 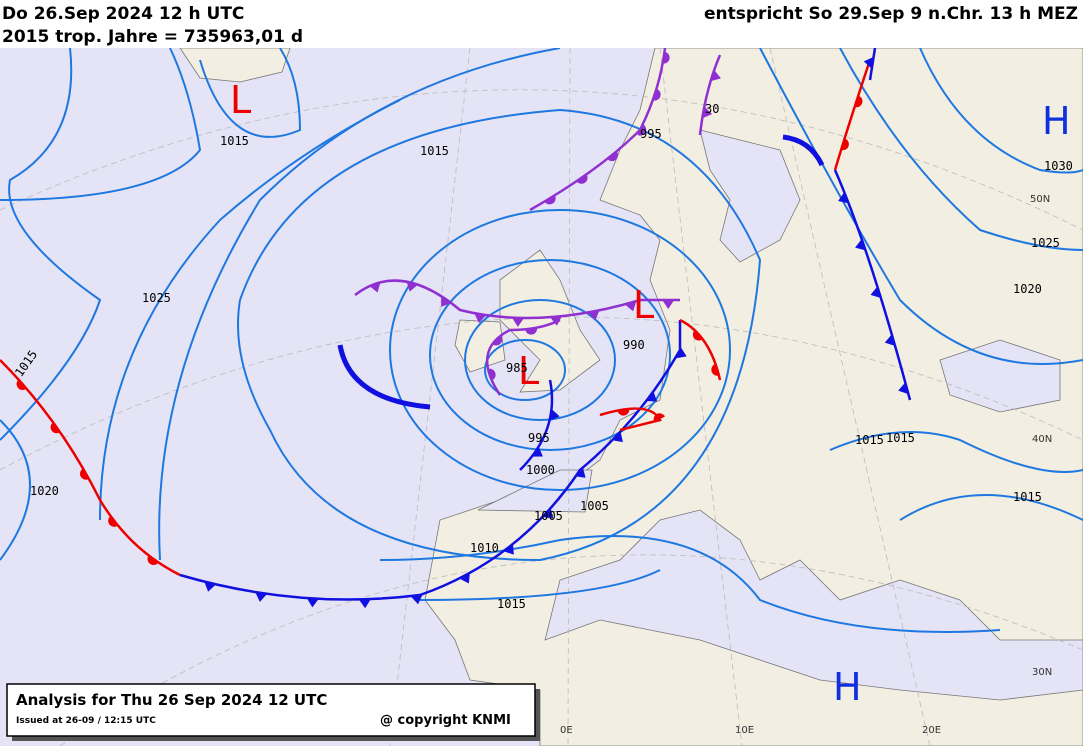 I want to click on header-date: Do 26.Sep 2024 12 h UTC, so click(x=123, y=14).